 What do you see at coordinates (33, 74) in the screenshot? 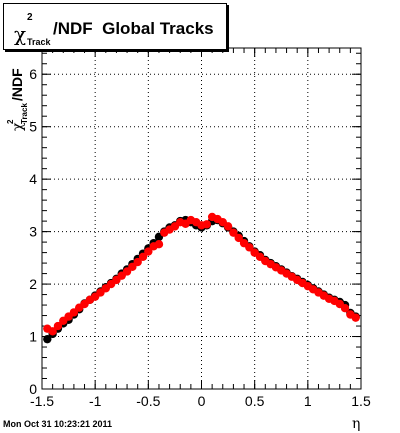
I see `y-tick-label: 6` at bounding box center [33, 74].